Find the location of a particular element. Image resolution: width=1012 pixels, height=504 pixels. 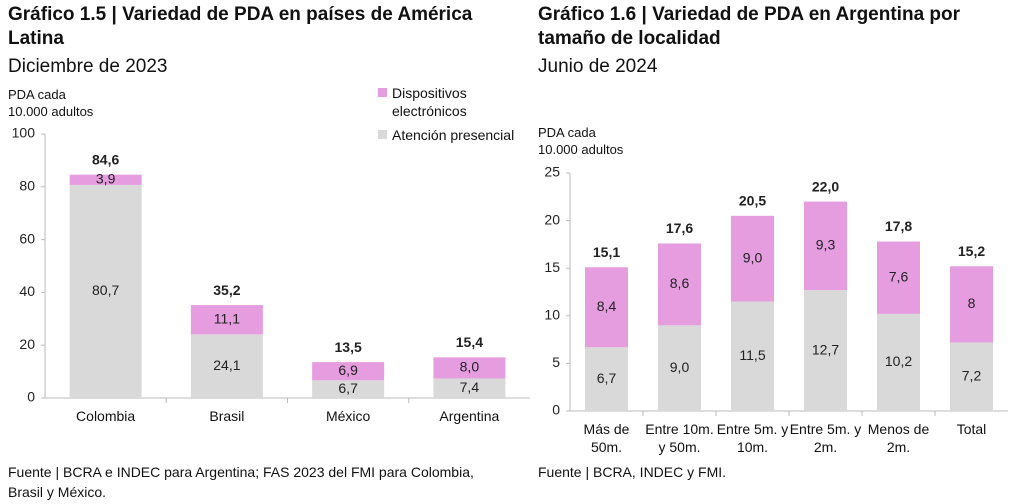

value-label: 8,6 is located at coordinates (680, 283).